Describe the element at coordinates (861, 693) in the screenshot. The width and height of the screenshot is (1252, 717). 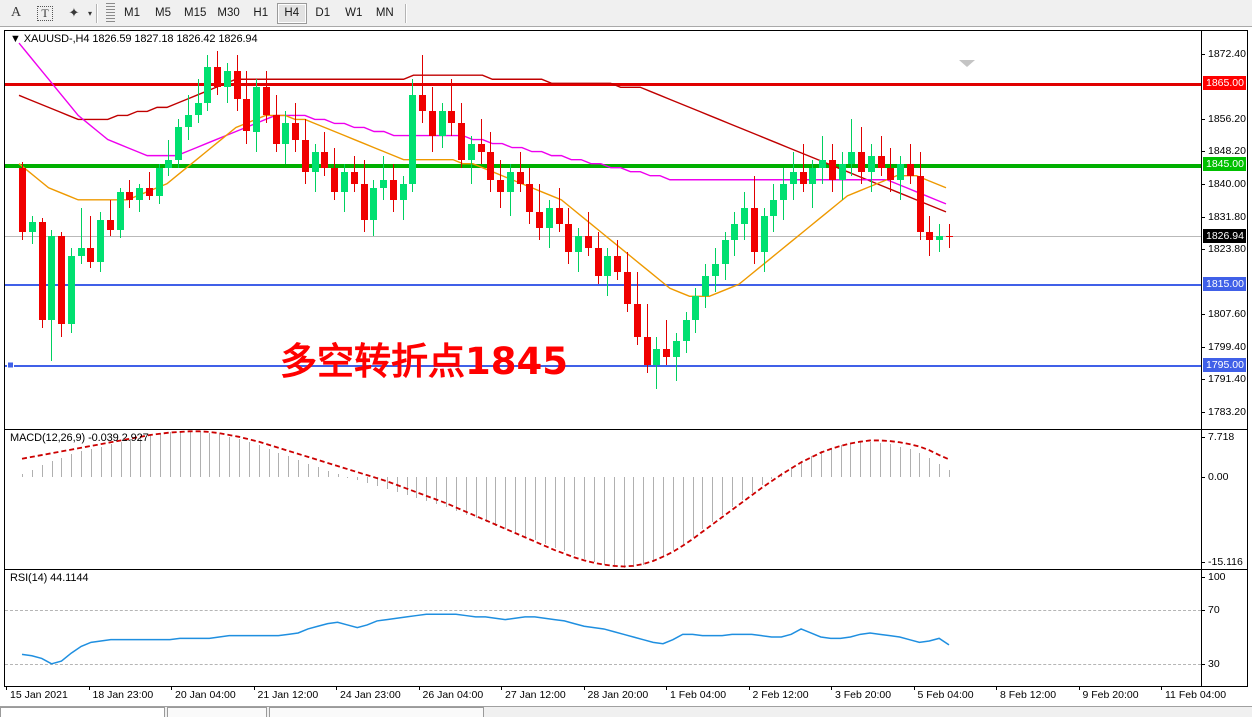
I see `time-tick: 3 Feb 20:00` at that location.